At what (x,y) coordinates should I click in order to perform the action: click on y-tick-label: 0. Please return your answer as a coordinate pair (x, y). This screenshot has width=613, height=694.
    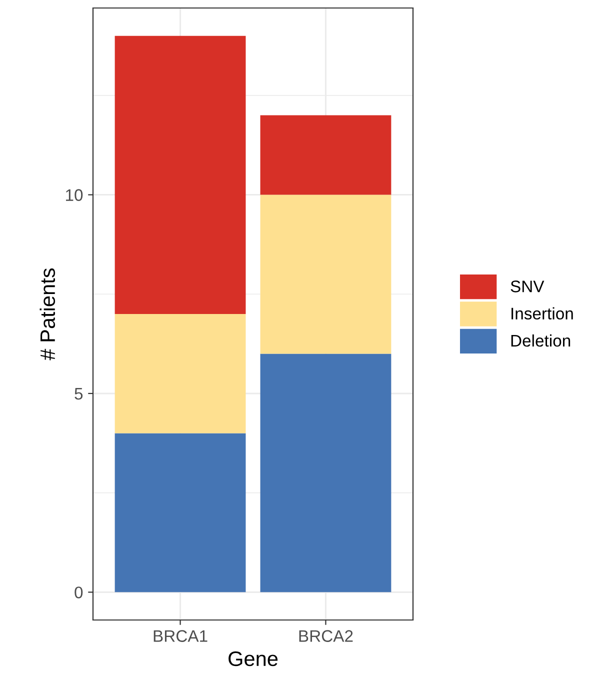
    Looking at the image, I should click on (78, 592).